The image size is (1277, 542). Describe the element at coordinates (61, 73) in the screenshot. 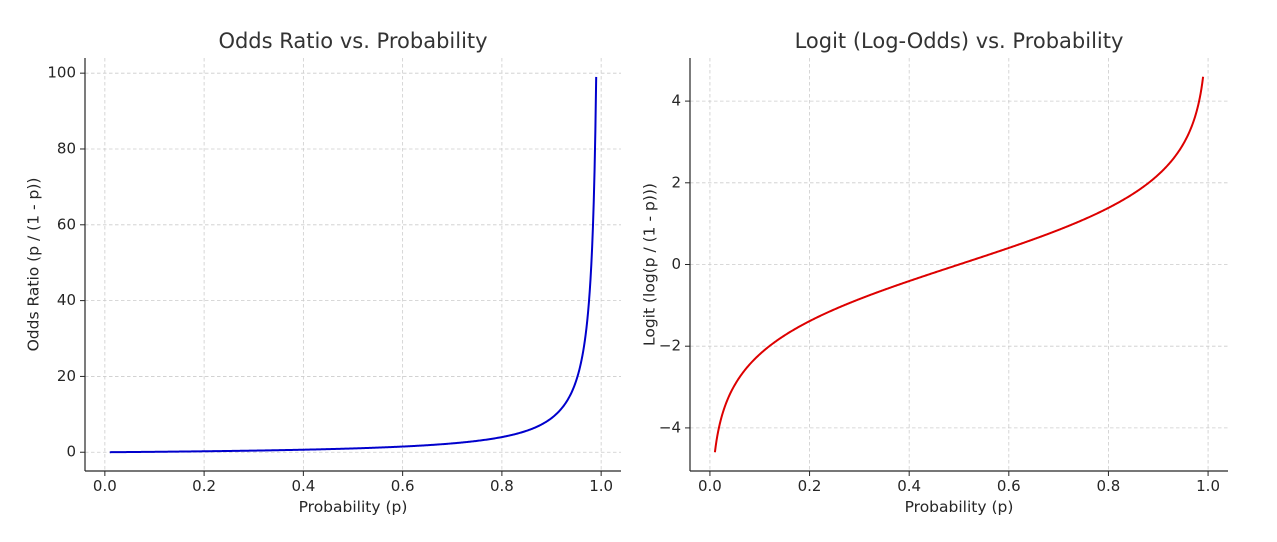

I see `y-tick-label: 100` at that location.